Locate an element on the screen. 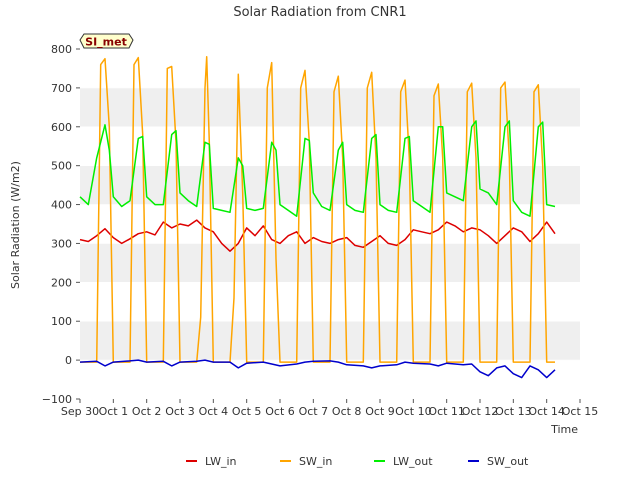 Image resolution: width=640 pixels, height=480 pixels. station-label-text: SI_met is located at coordinates (106, 42).